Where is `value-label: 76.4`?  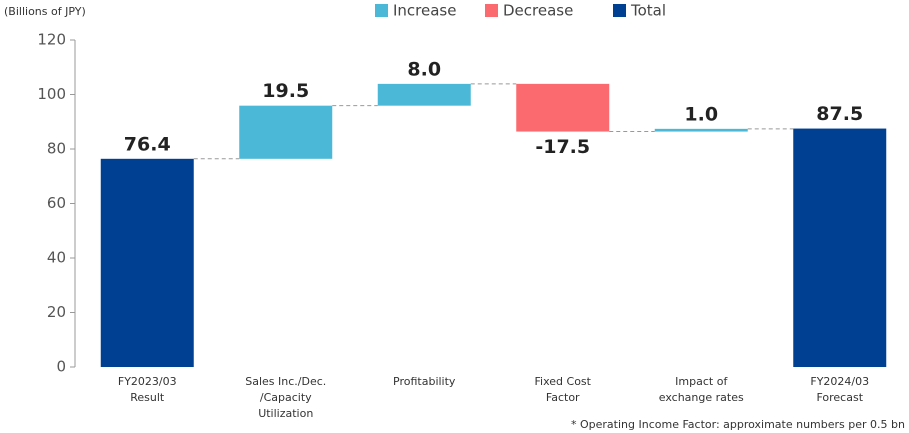 value-label: 76.4 is located at coordinates (147, 144).